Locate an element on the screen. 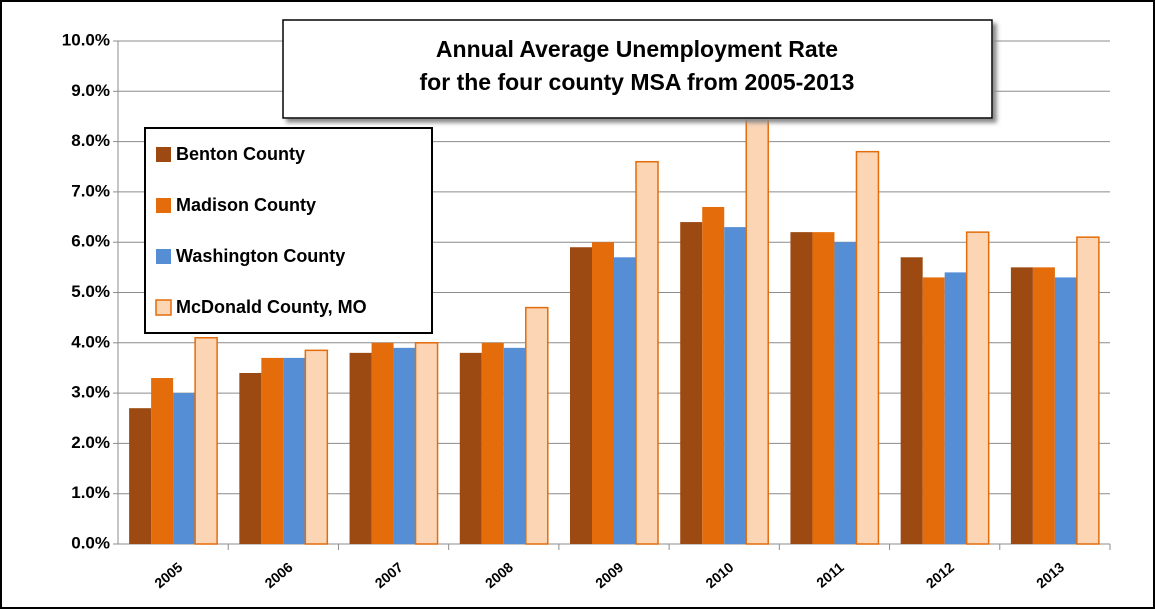 The width and height of the screenshot is (1155, 609). y-tick-label: 2.0% is located at coordinates (90, 442).